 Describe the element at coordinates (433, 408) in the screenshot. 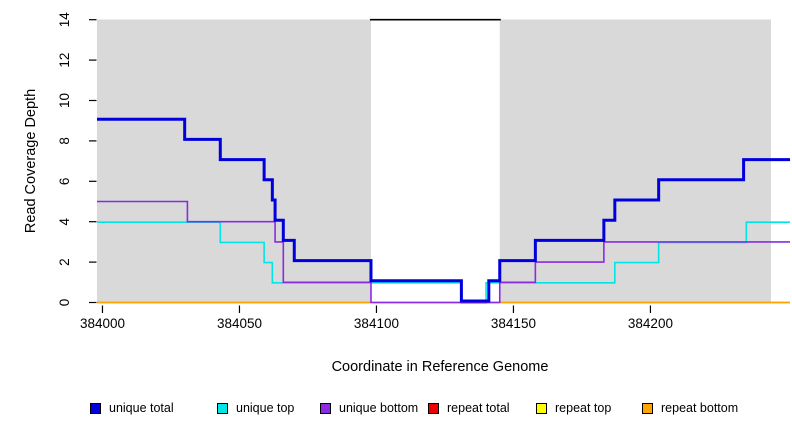

I see `legend-swatch-repeat-total` at that location.